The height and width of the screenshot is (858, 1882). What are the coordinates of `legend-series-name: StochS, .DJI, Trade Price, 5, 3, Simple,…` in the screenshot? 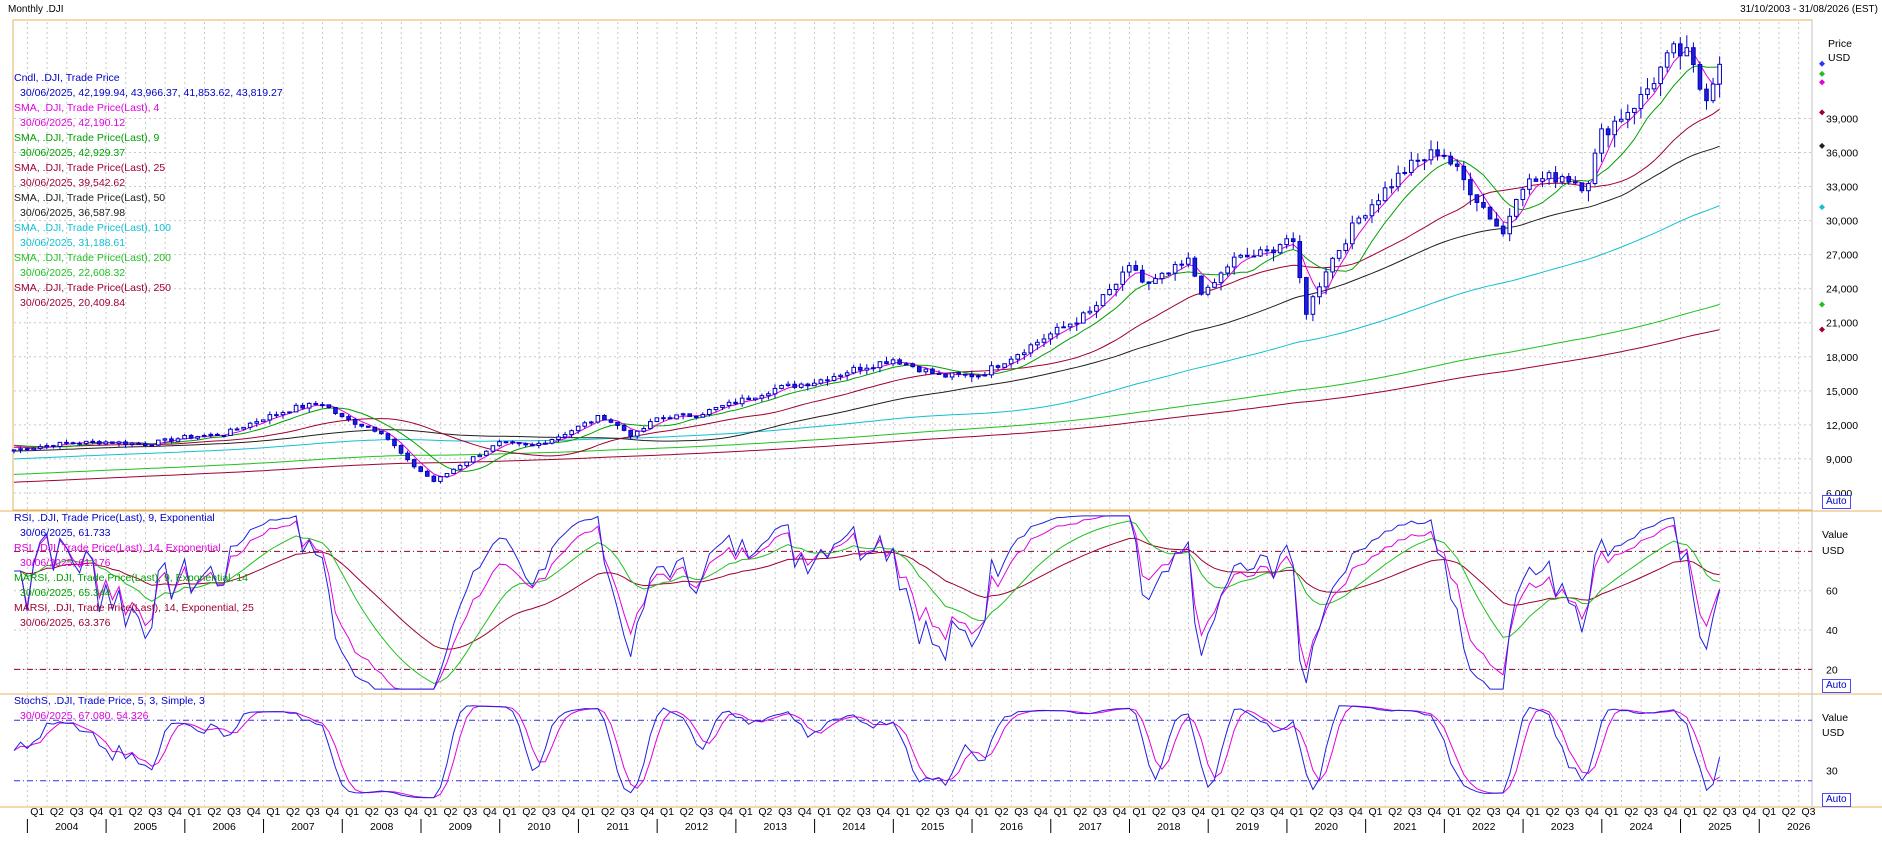 It's located at (109, 701).